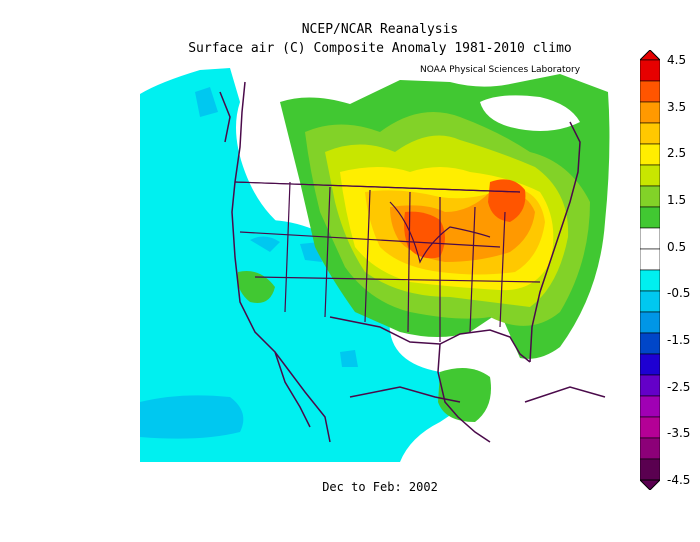  What do you see at coordinates (500, 70) in the screenshot?
I see `credit-label: NOAA Physical Sciences Laboratory` at bounding box center [500, 70].